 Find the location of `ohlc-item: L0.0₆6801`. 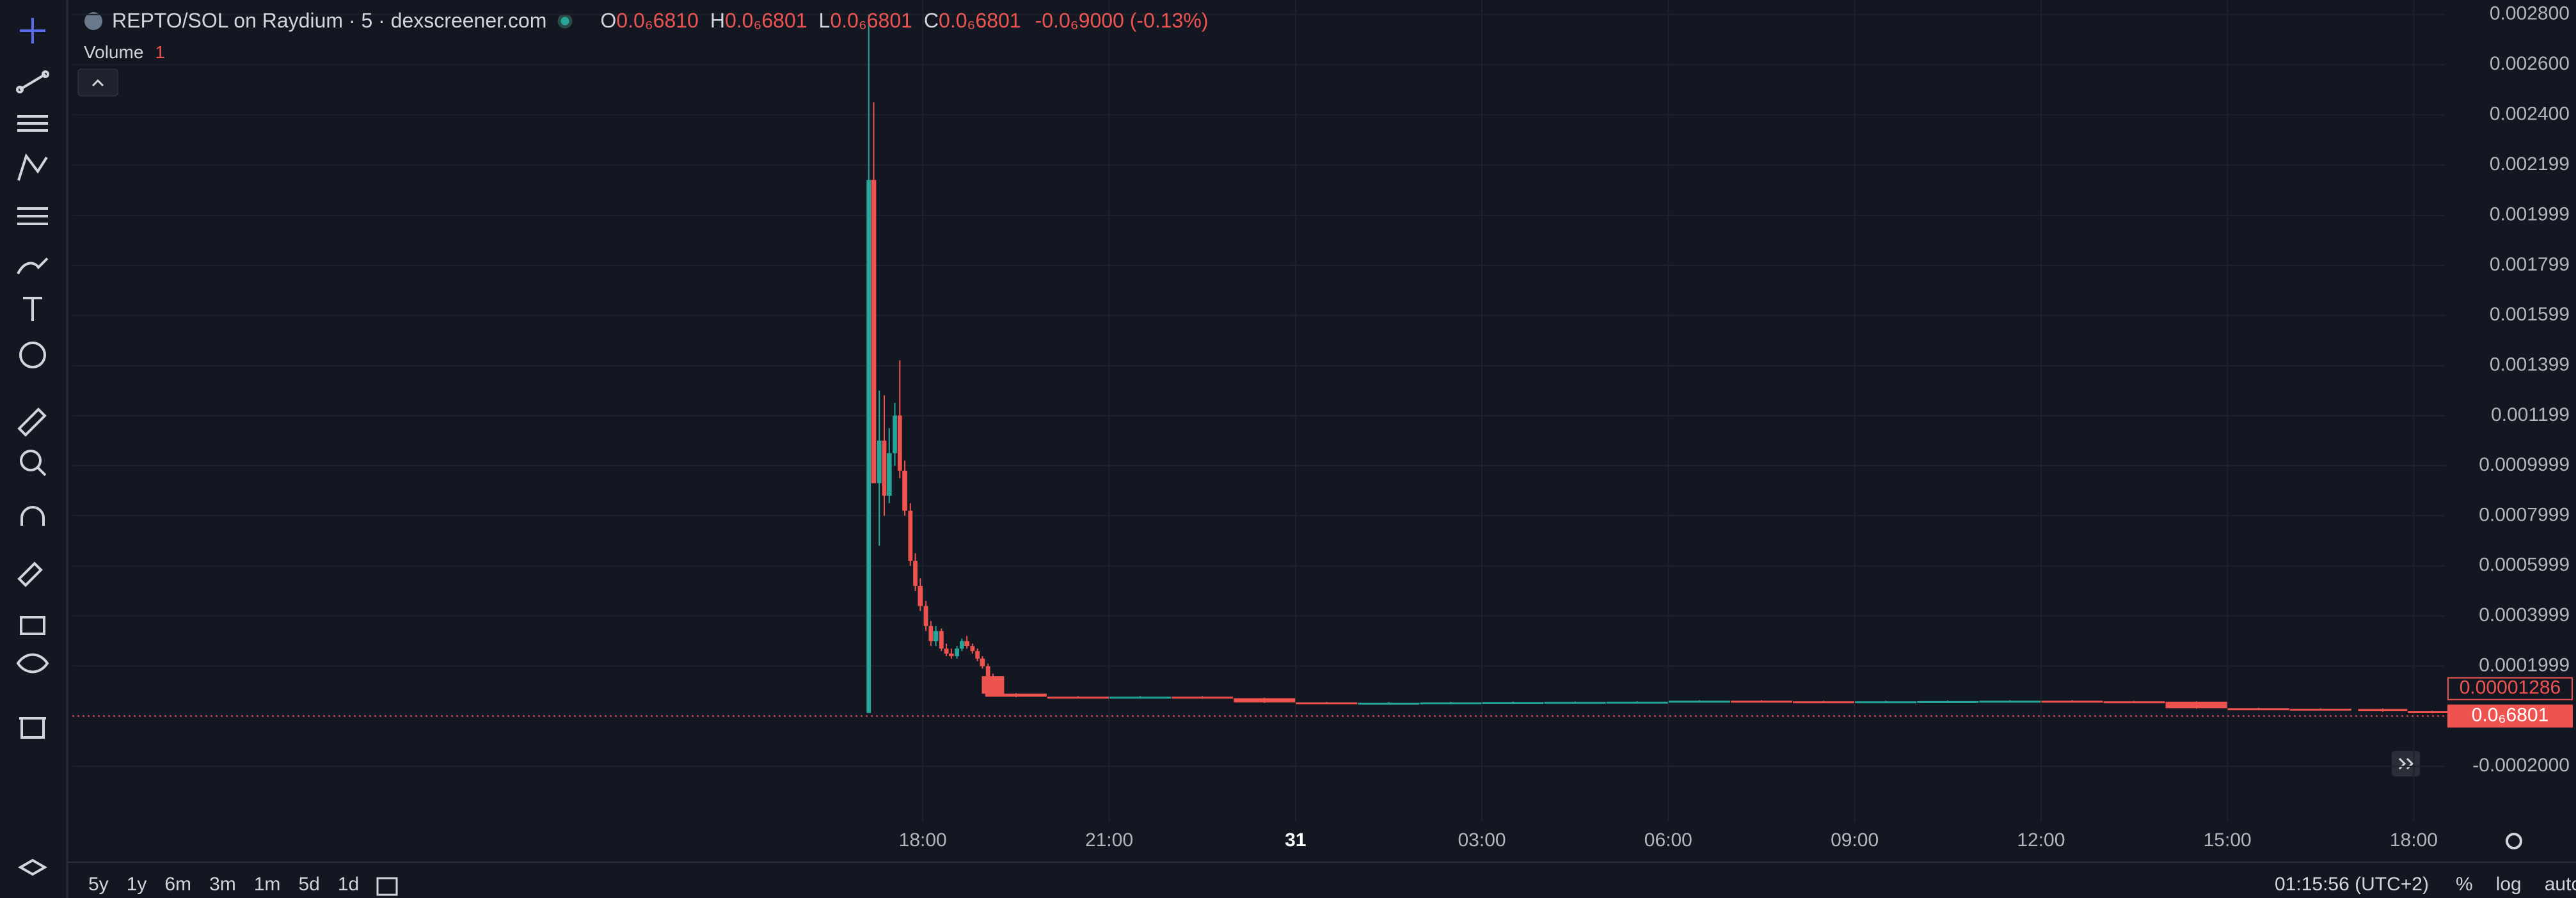

ohlc-item: L0.0₆6801 is located at coordinates (865, 21).